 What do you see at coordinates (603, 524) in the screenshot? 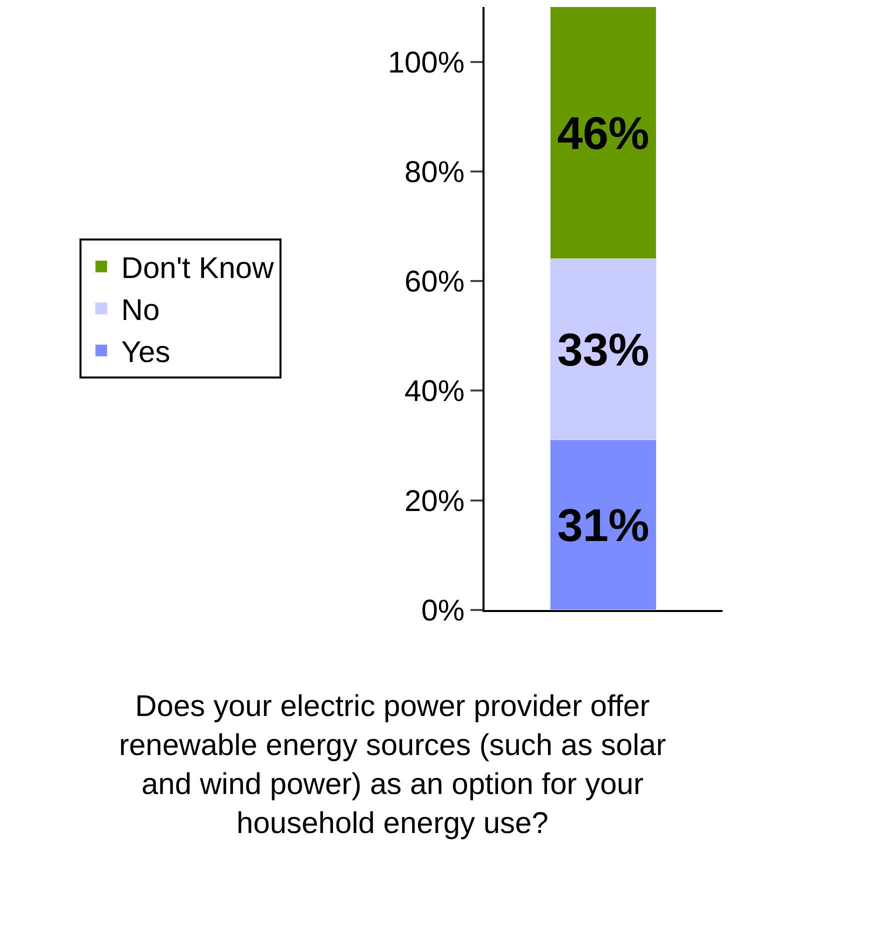
I see `data-label: 31%` at bounding box center [603, 524].